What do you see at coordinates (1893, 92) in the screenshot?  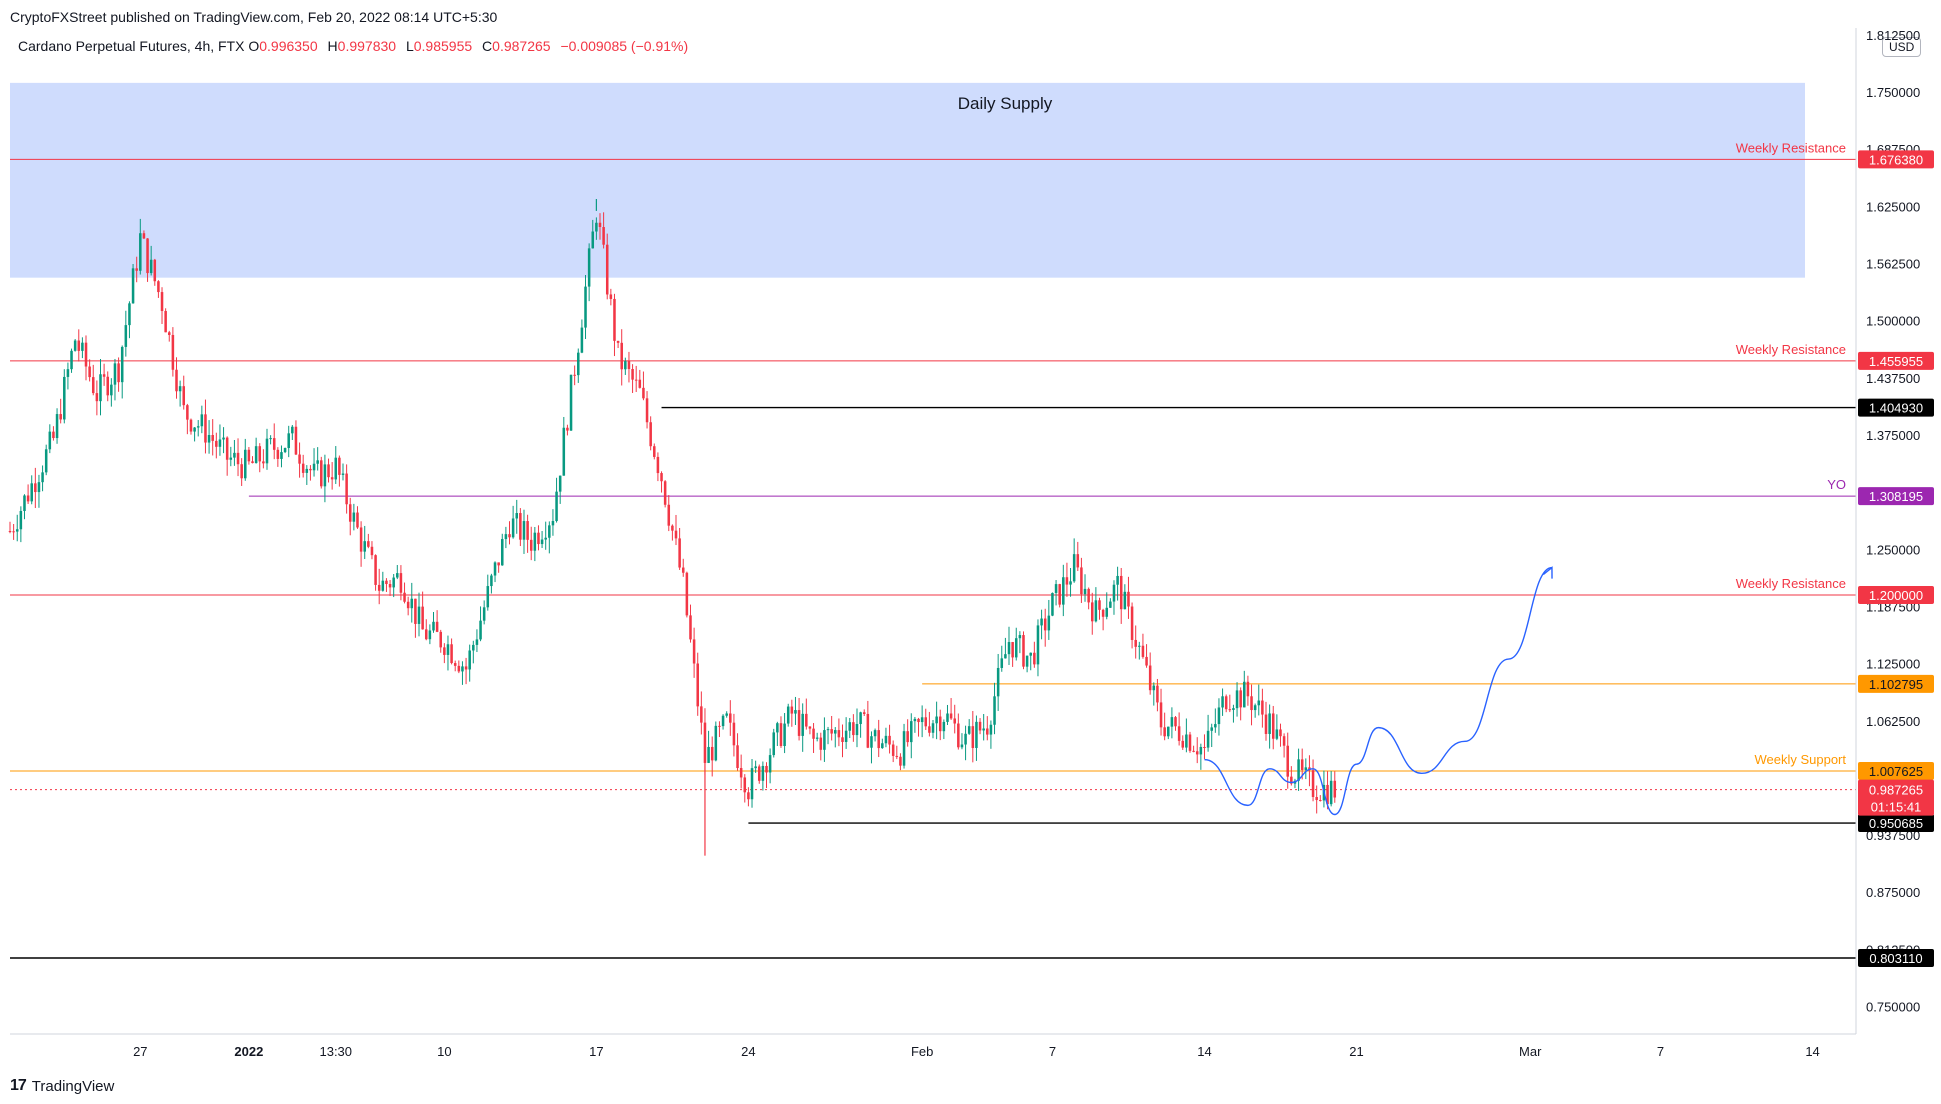 I see `price-tick-label: 1.750000` at bounding box center [1893, 92].